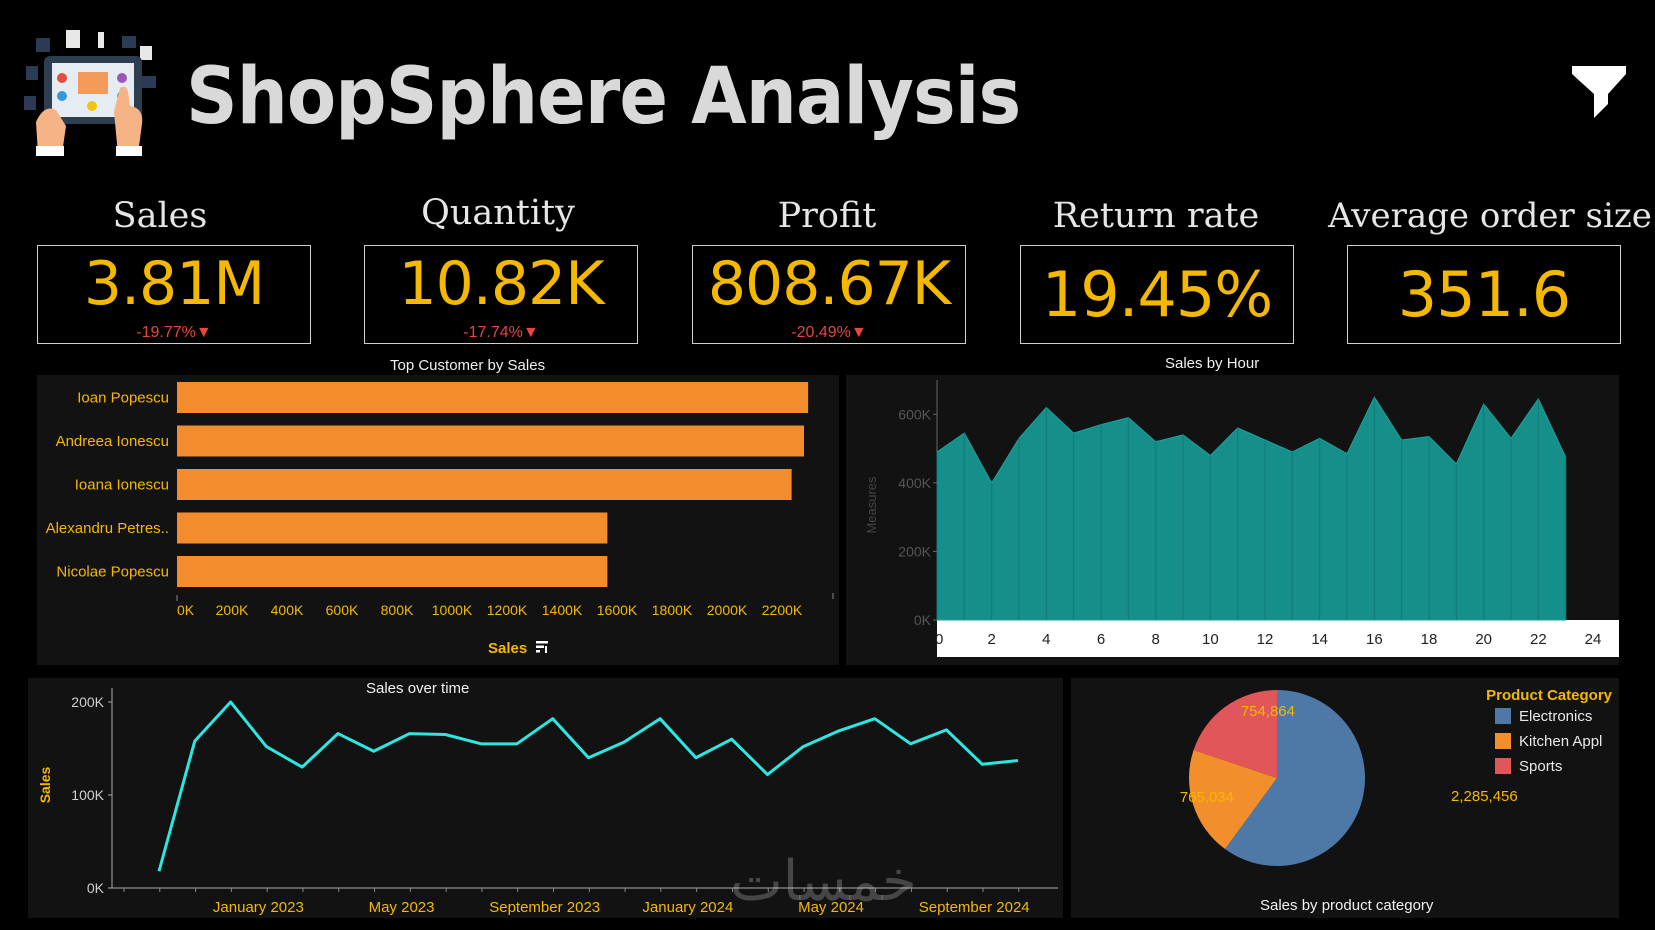 The height and width of the screenshot is (930, 1655). Describe the element at coordinates (1484, 796) in the screenshot. I see `pie-value-label: 2,285,456` at that location.